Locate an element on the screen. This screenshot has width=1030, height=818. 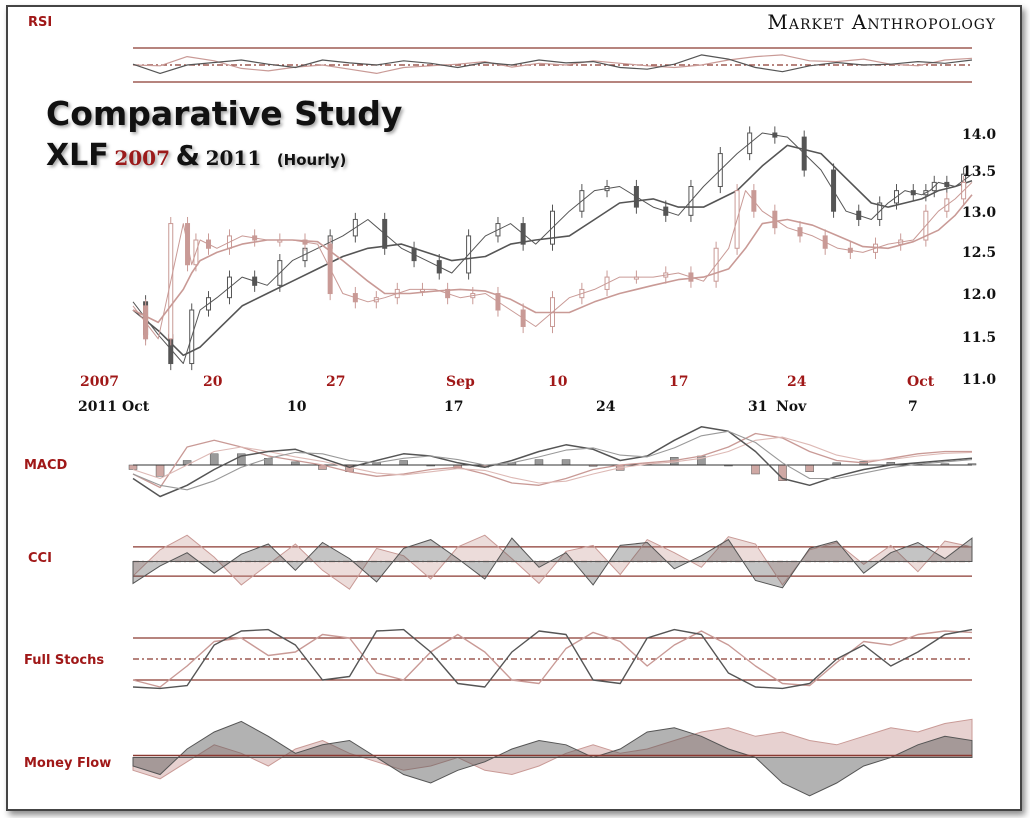
x-tick-2007: 24 is located at coordinates (797, 382).